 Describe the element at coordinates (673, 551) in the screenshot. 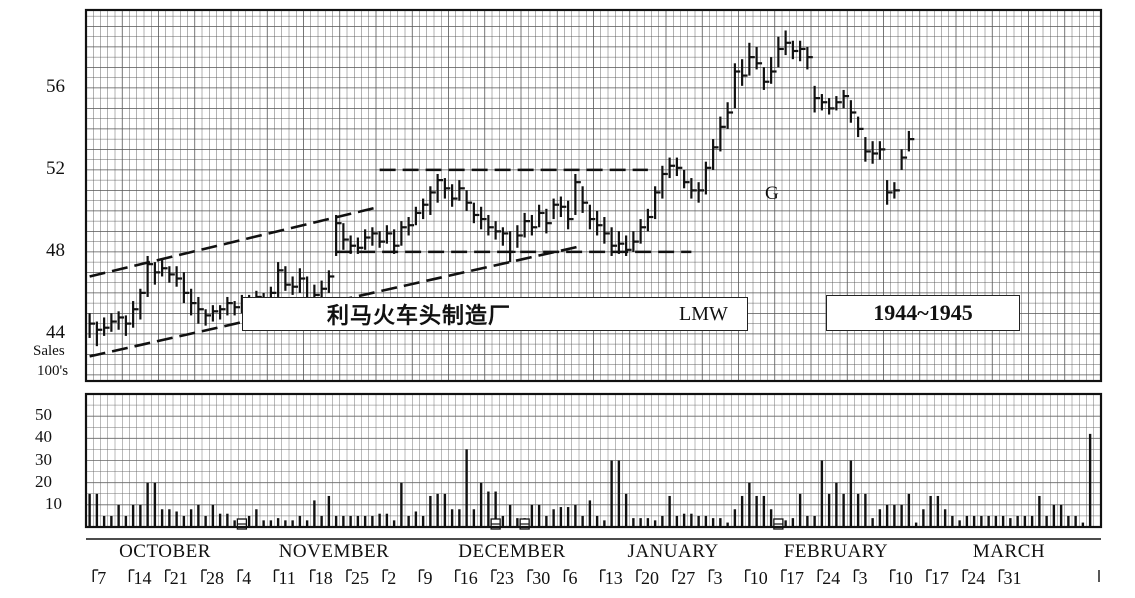

I see `month-label: JANUARY` at that location.